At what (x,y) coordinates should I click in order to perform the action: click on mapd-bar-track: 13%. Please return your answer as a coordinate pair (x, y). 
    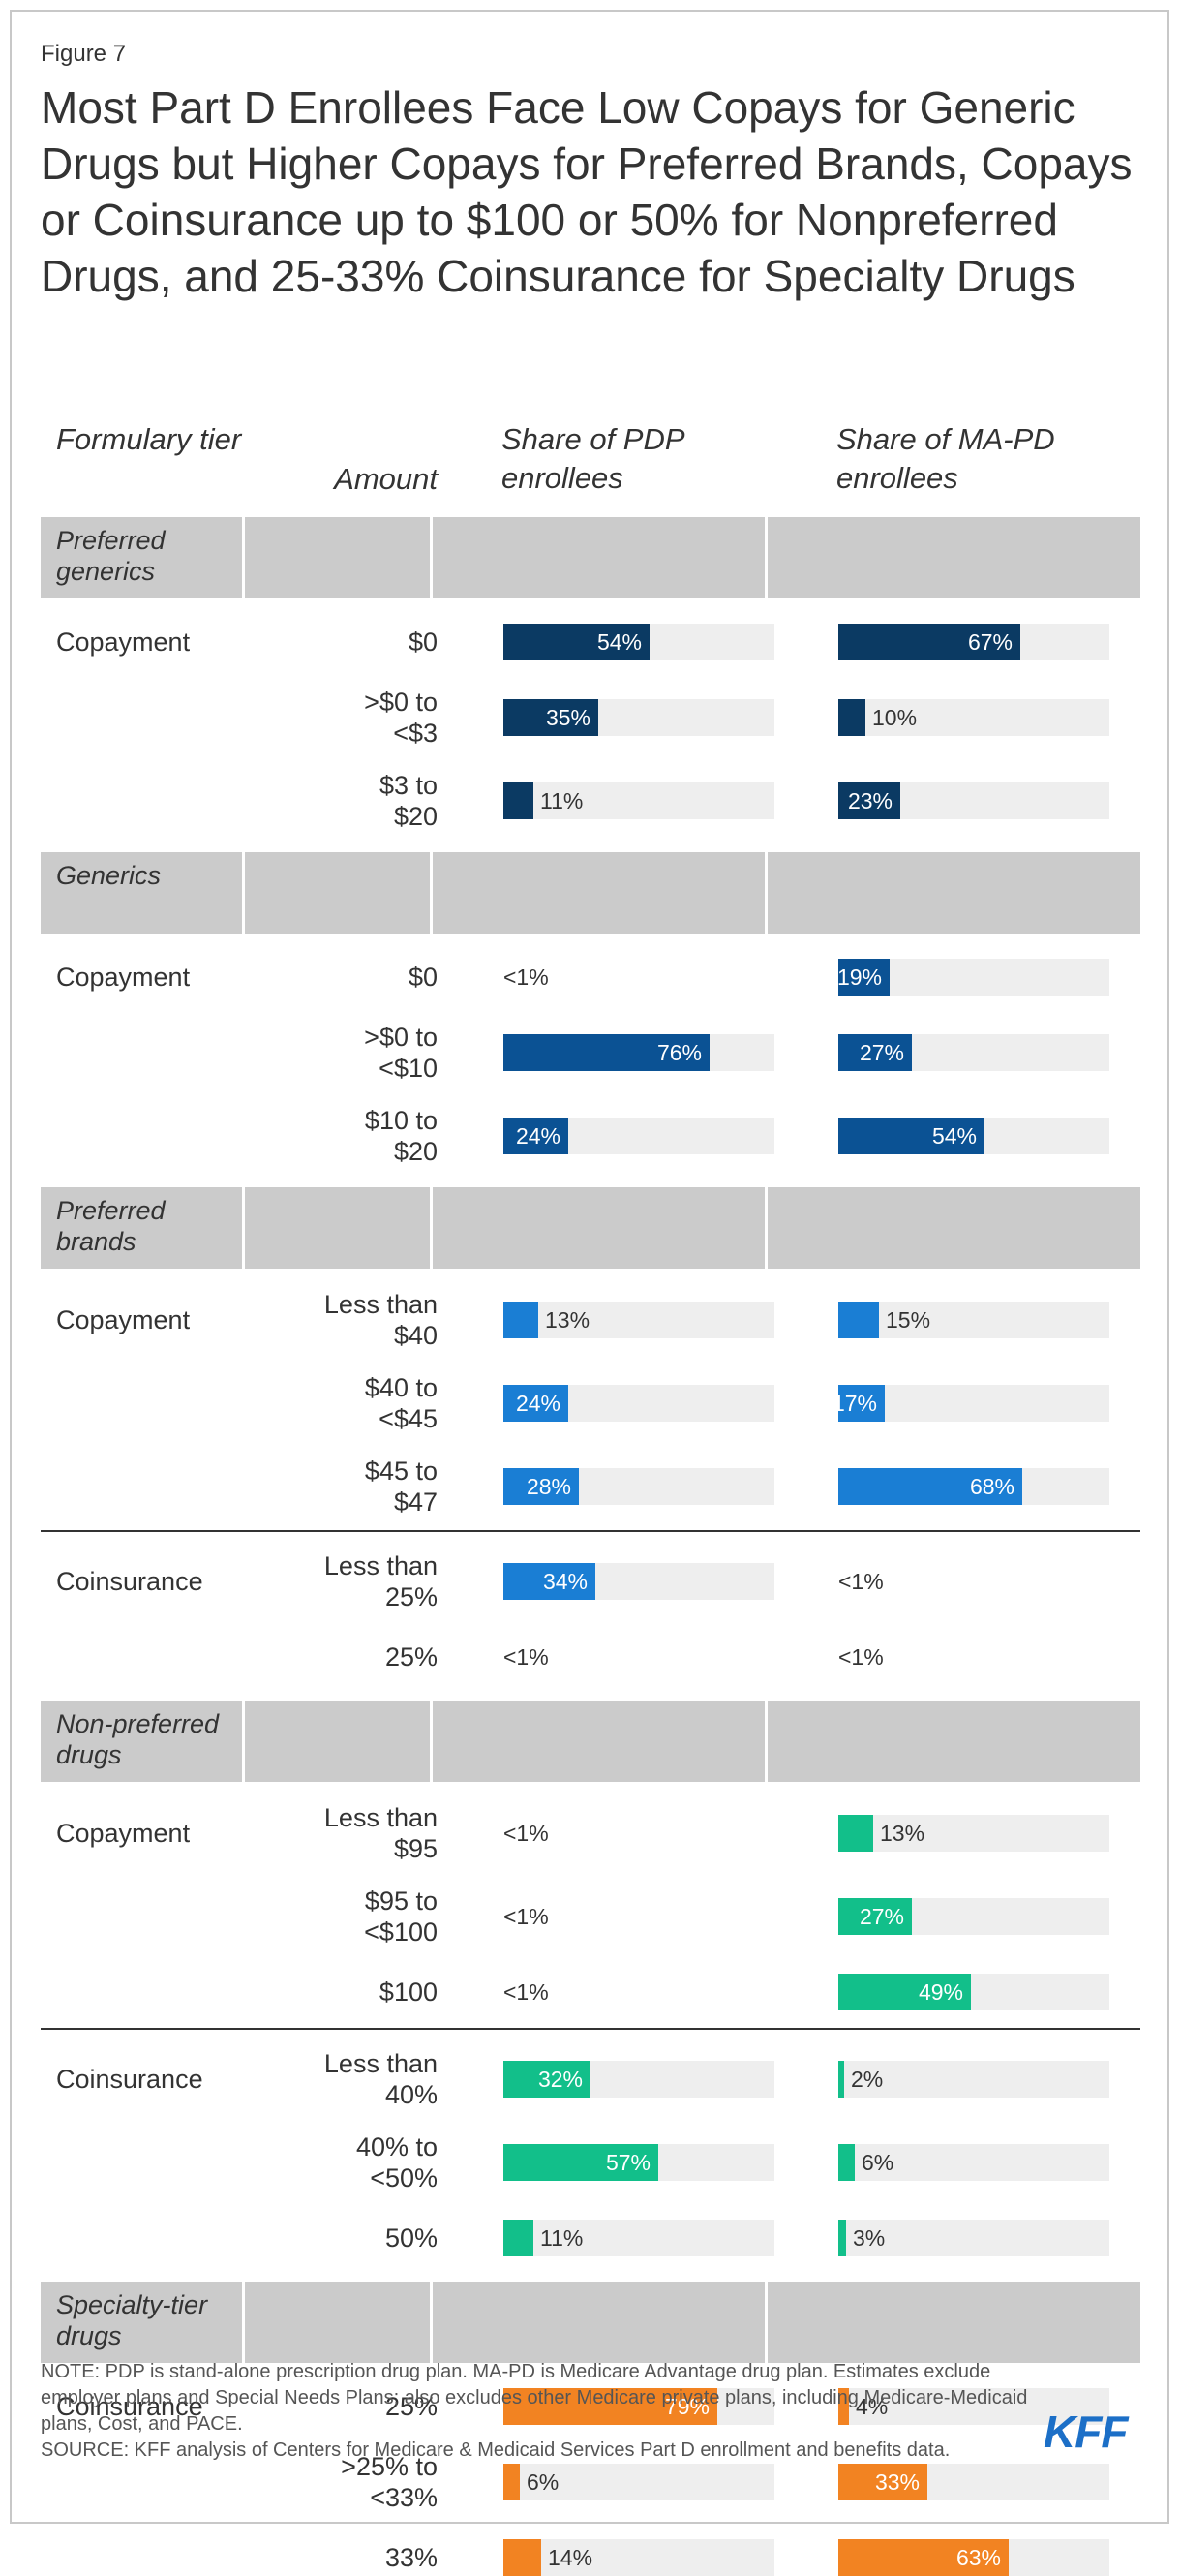
    Looking at the image, I should click on (973, 1833).